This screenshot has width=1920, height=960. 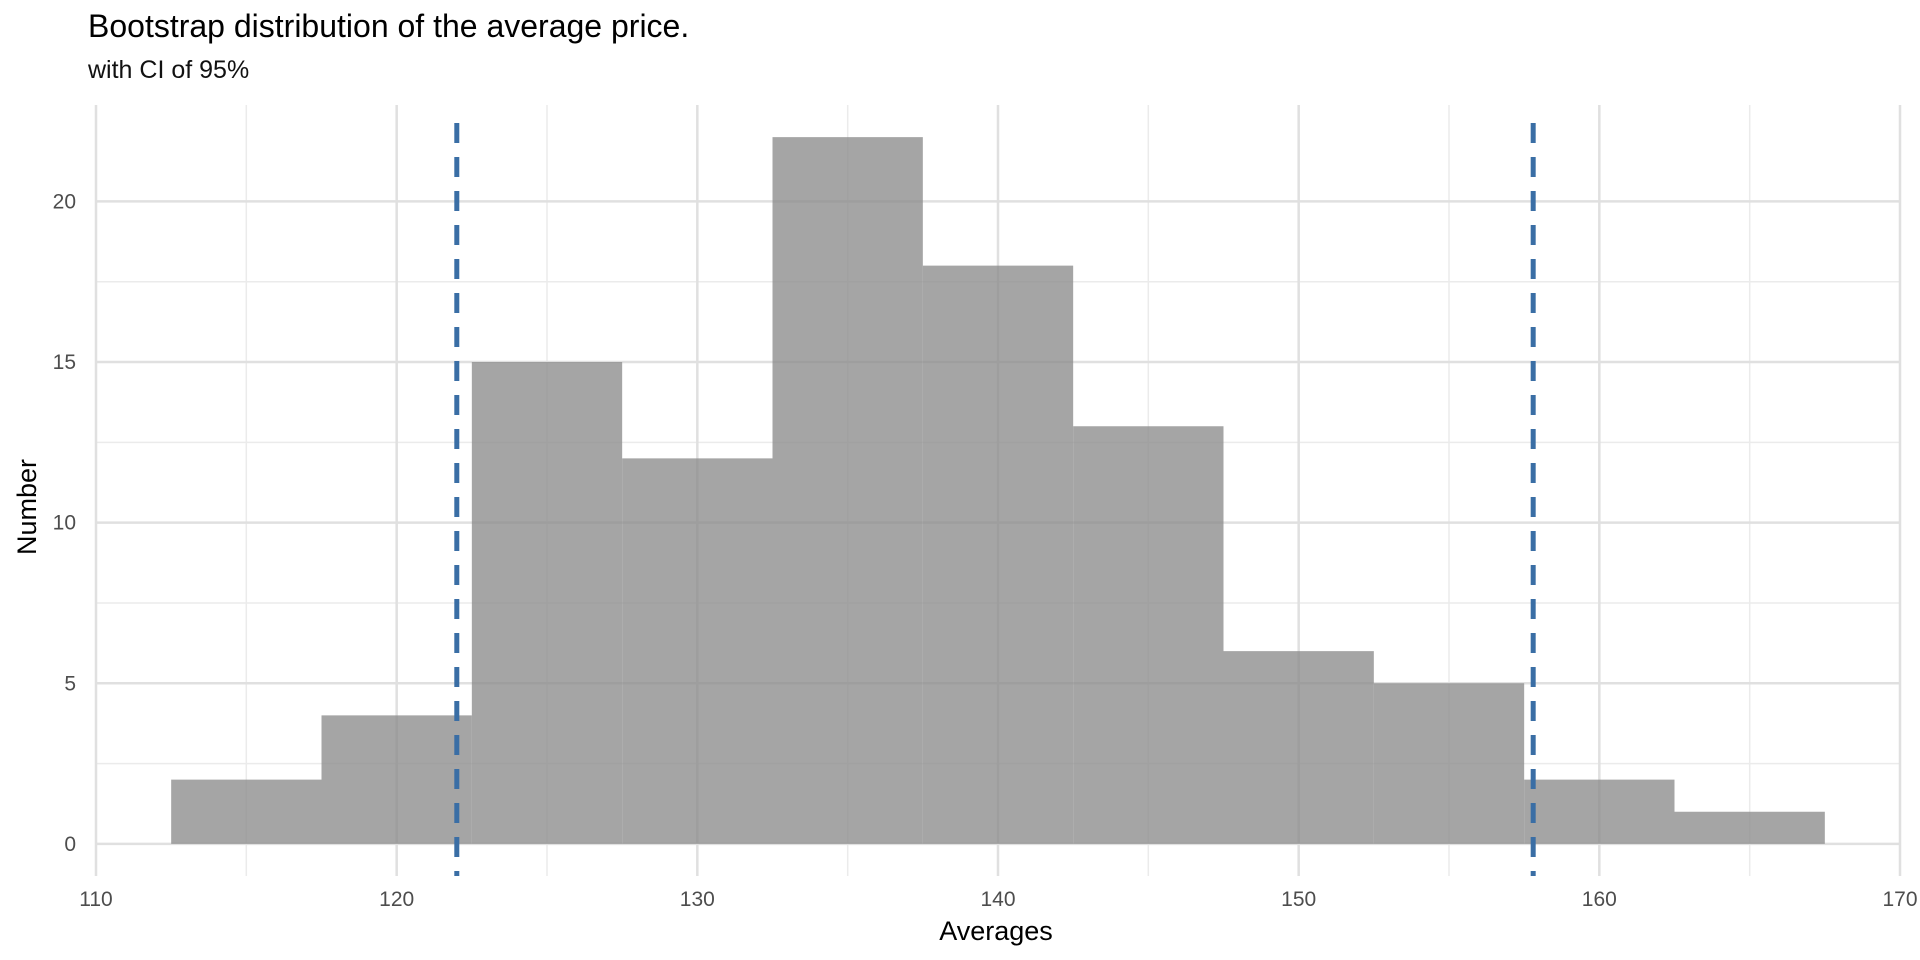 What do you see at coordinates (64, 523) in the screenshot?
I see `y-tick-label: 10` at bounding box center [64, 523].